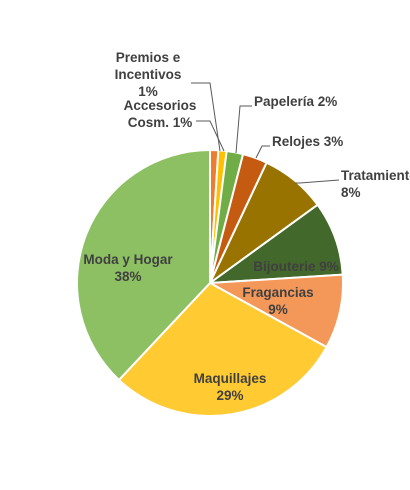 This screenshot has width=410, height=490. What do you see at coordinates (222, 349) in the screenshot?
I see `pie-slice-maquillajes` at bounding box center [222, 349].